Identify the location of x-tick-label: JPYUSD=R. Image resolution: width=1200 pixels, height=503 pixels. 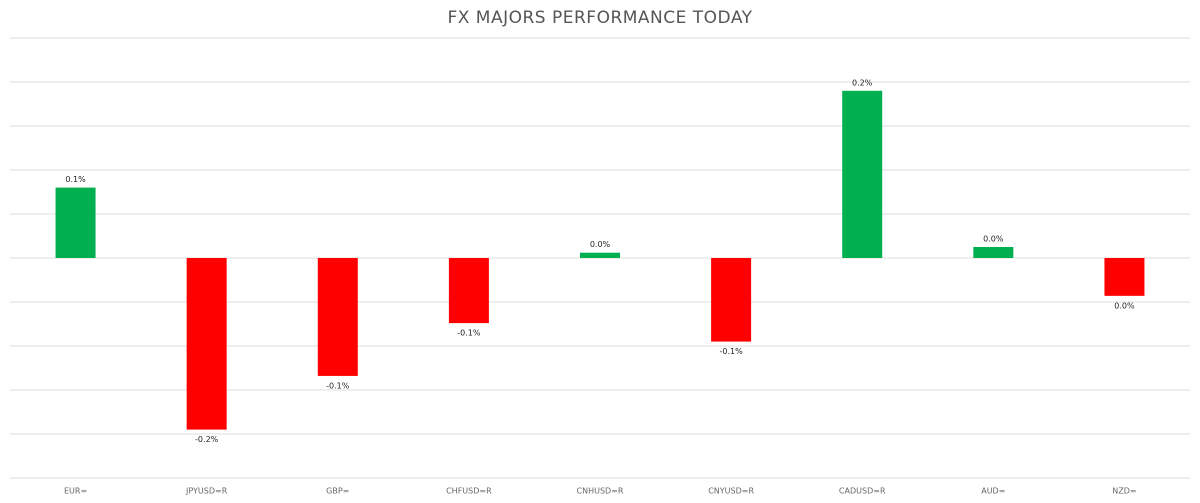
(206, 491).